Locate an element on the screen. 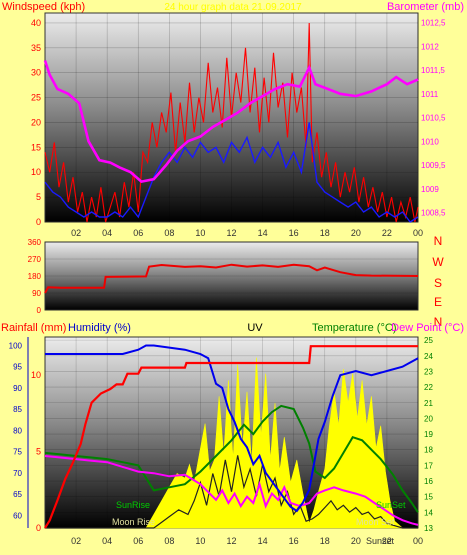 This screenshot has height=555, width=467. direction-tick-label: 0 is located at coordinates (39, 310).